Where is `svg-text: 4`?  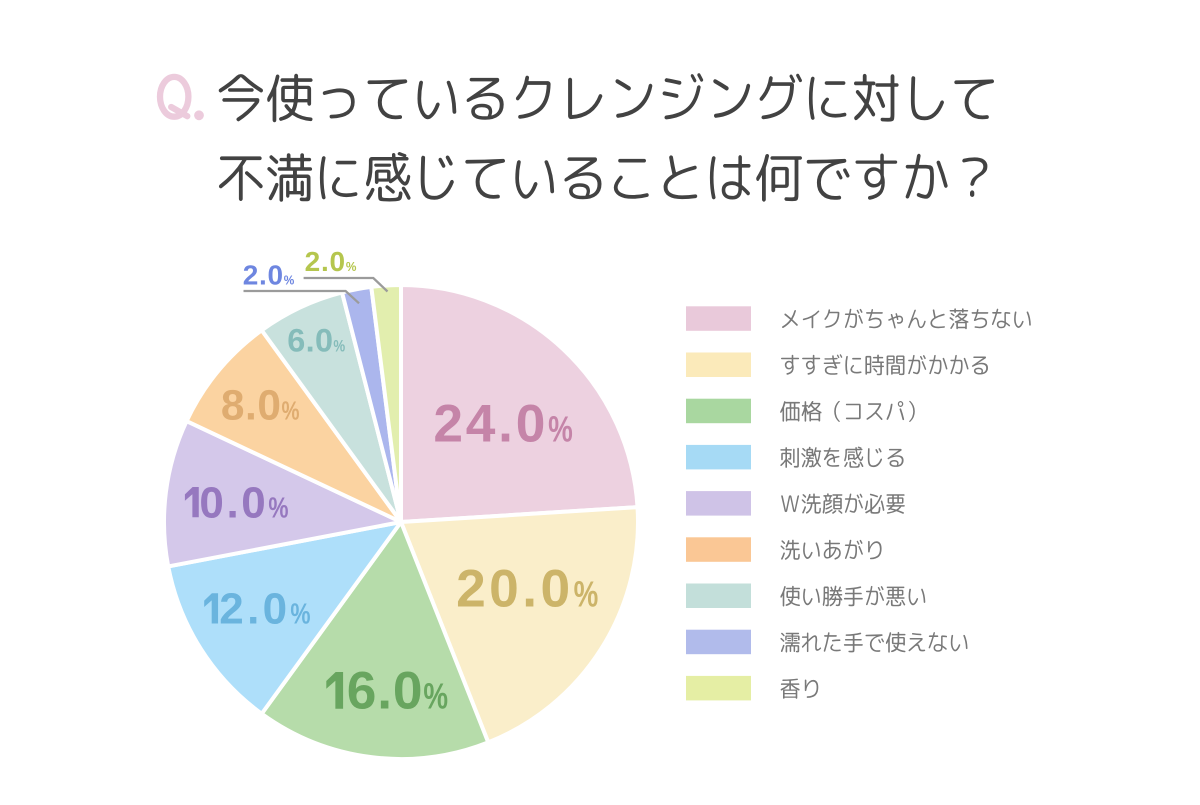
svg-text: 4 is located at coordinates (481, 423).